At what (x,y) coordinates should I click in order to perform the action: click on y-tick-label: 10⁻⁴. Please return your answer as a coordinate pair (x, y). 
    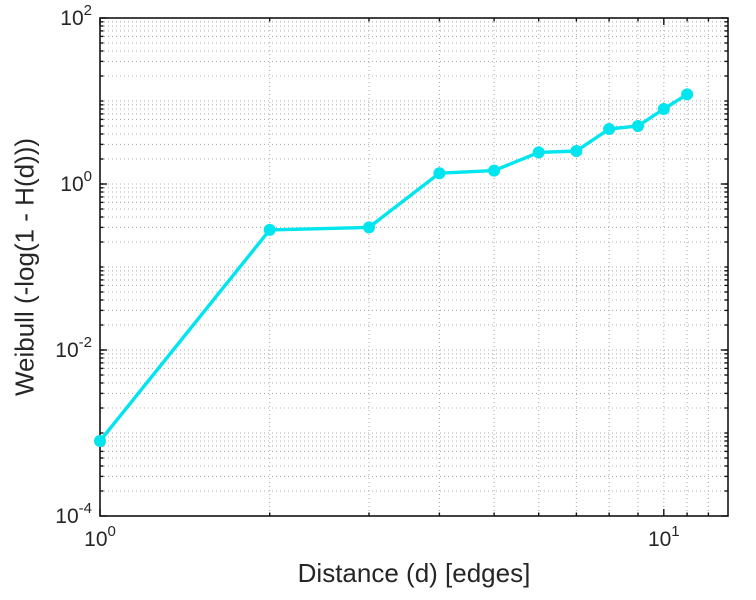
    Looking at the image, I should click on (73, 514).